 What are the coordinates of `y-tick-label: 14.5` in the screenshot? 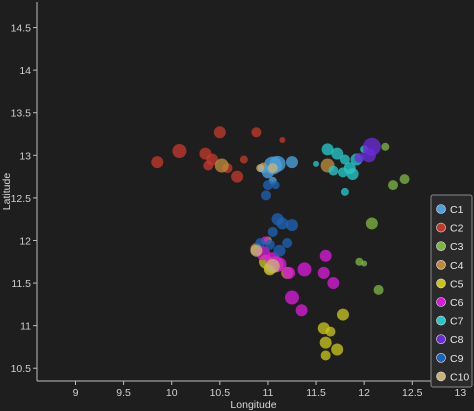 It's located at (21, 29).